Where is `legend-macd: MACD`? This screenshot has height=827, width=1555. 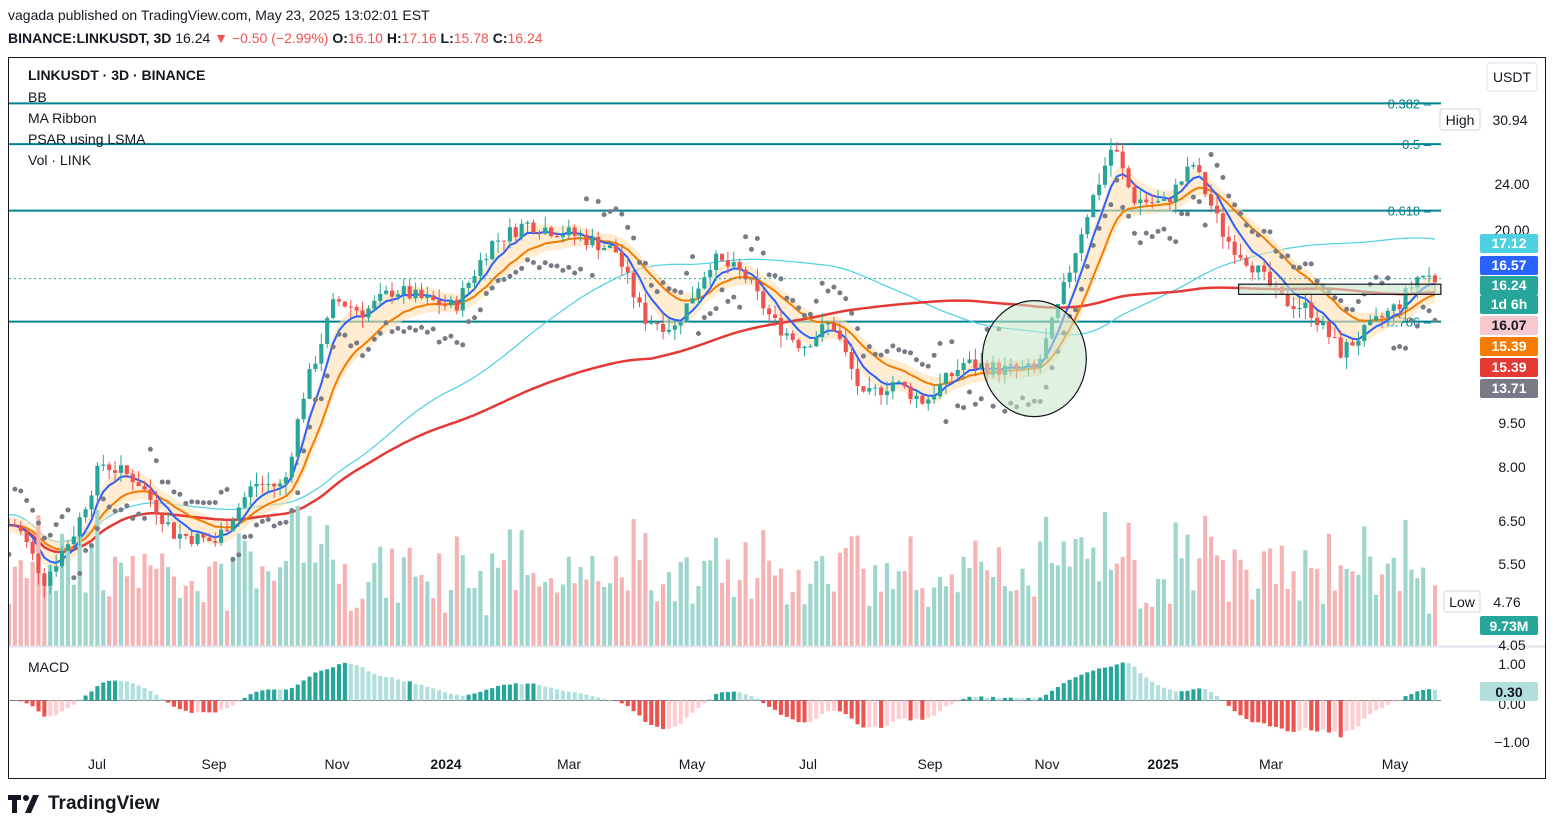
legend-macd: MACD is located at coordinates (49, 667).